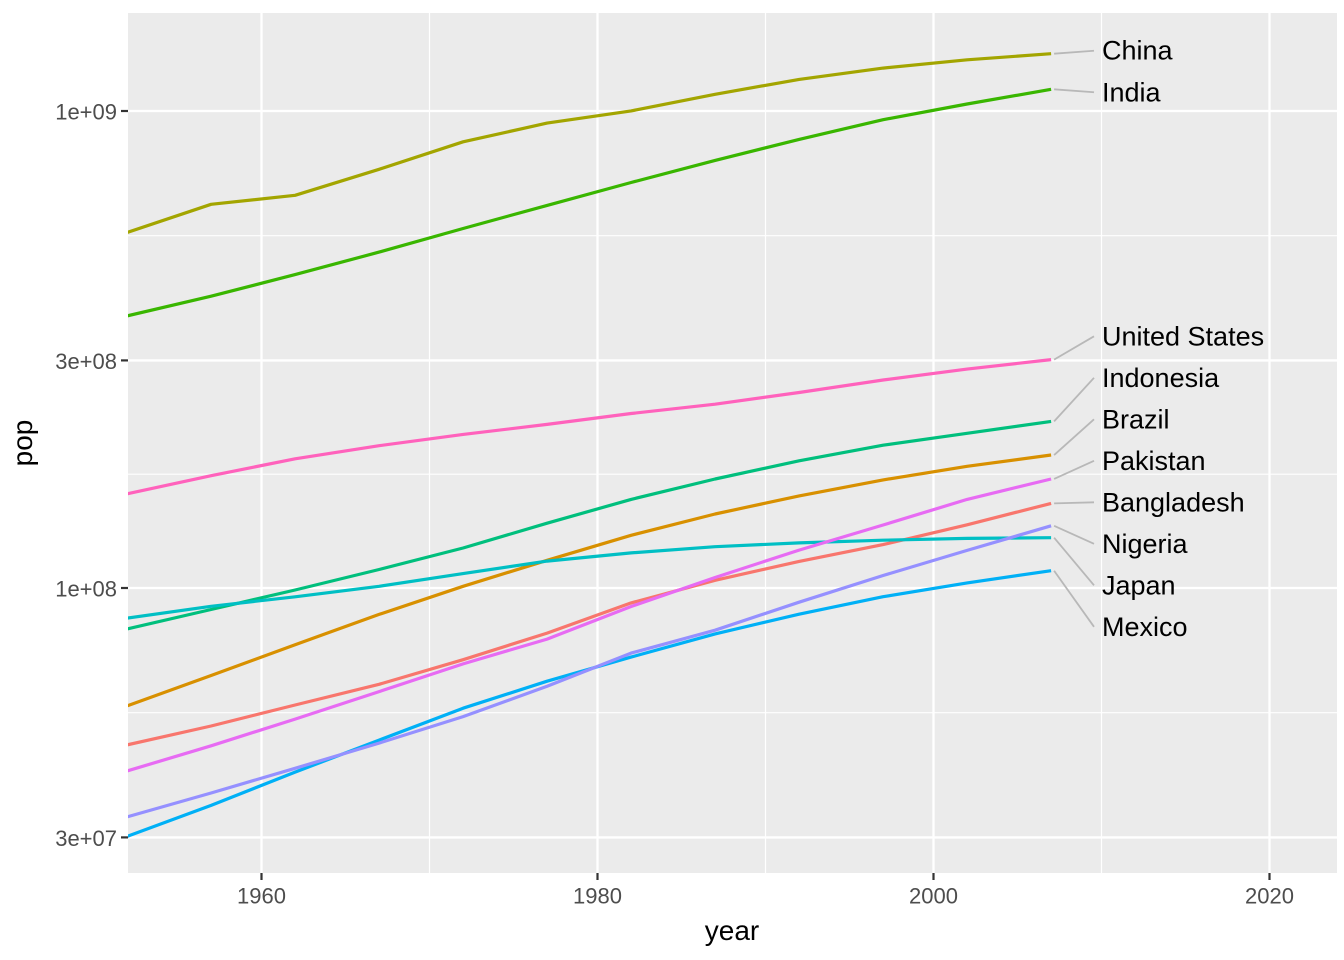 The height and width of the screenshot is (960, 1344). What do you see at coordinates (1139, 585) in the screenshot?
I see `country-label-japan: Japan` at bounding box center [1139, 585].